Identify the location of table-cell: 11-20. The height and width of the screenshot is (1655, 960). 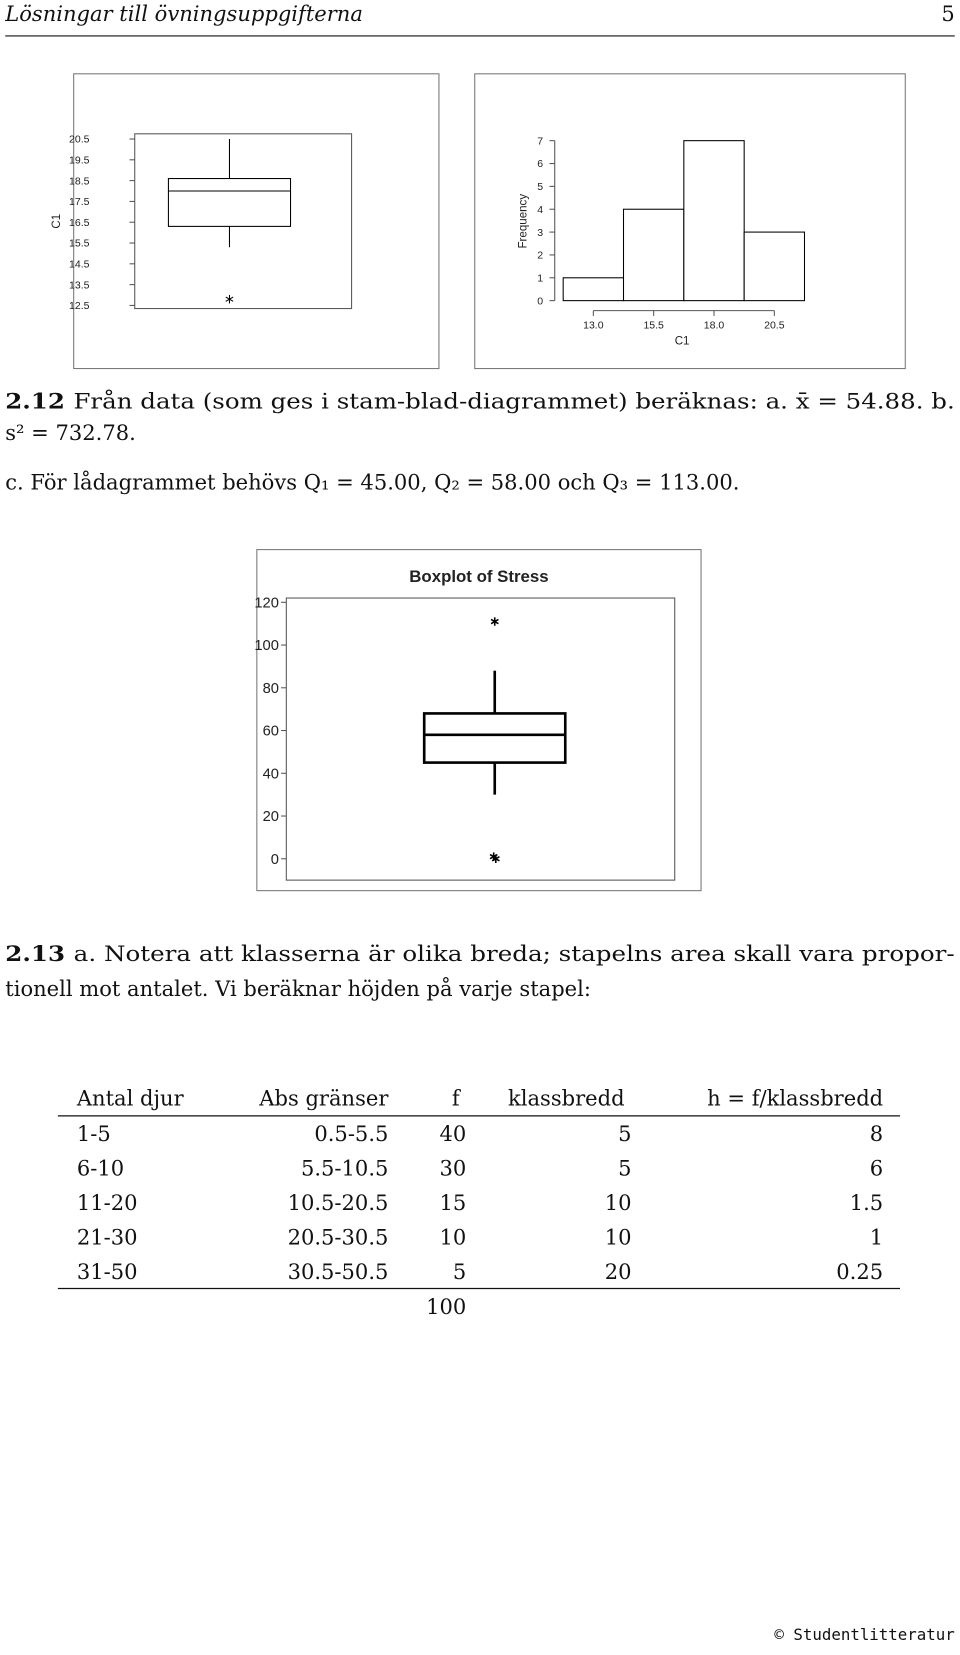
(107, 1202).